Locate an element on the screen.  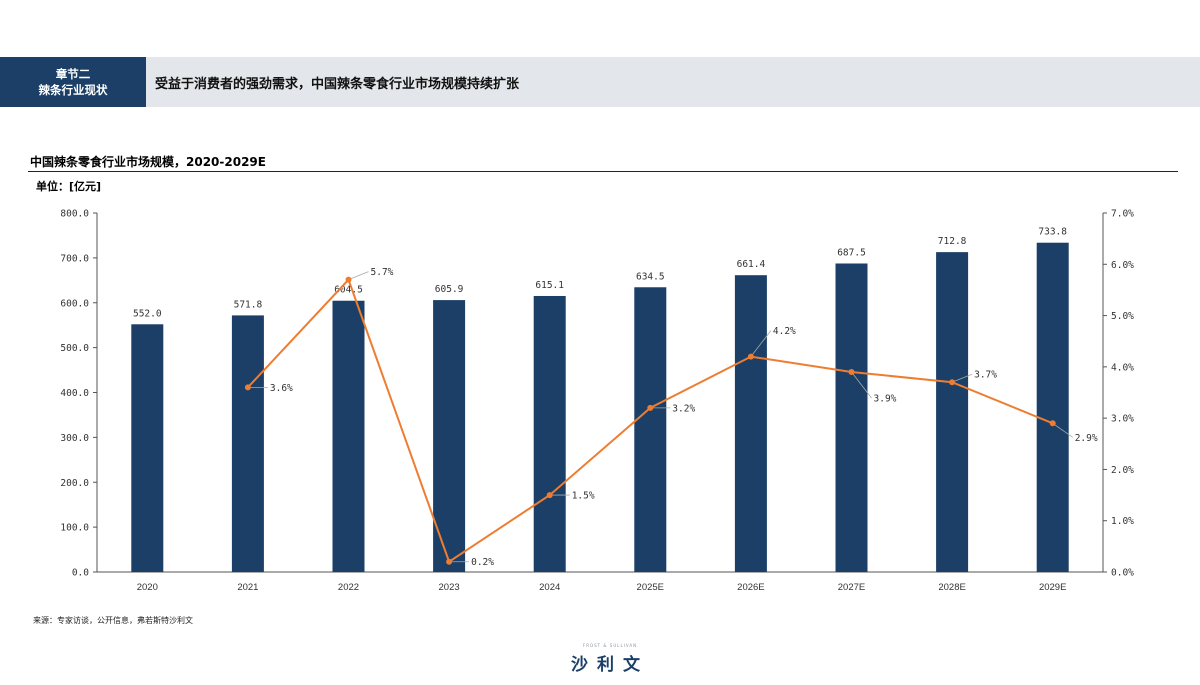
x-tick-label: 2028E is located at coordinates (951, 587).